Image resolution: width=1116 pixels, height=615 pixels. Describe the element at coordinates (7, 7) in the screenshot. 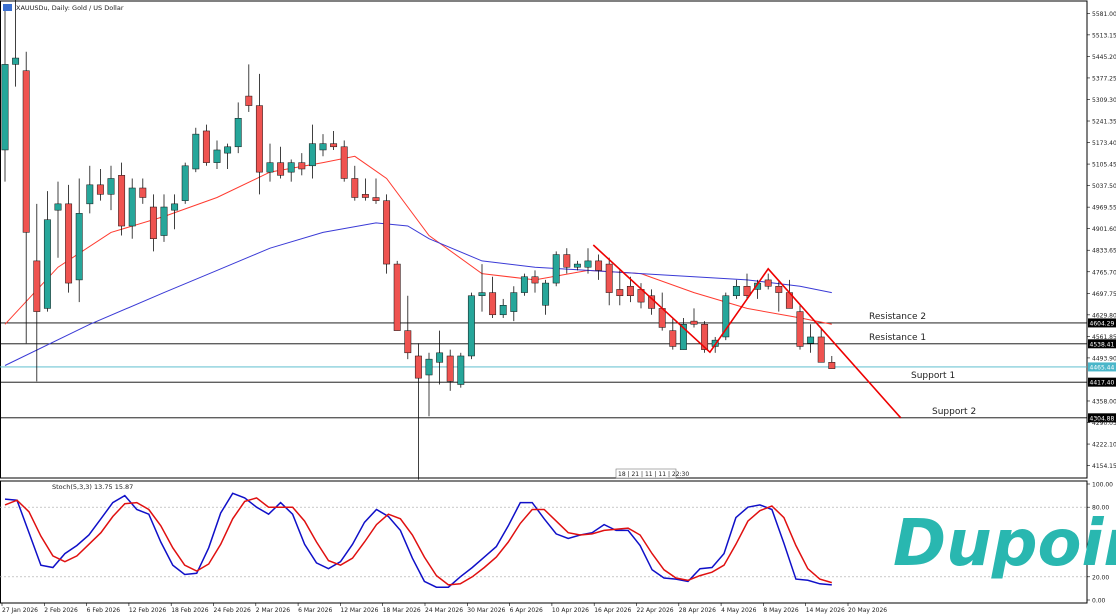

I see `window-icon` at that location.